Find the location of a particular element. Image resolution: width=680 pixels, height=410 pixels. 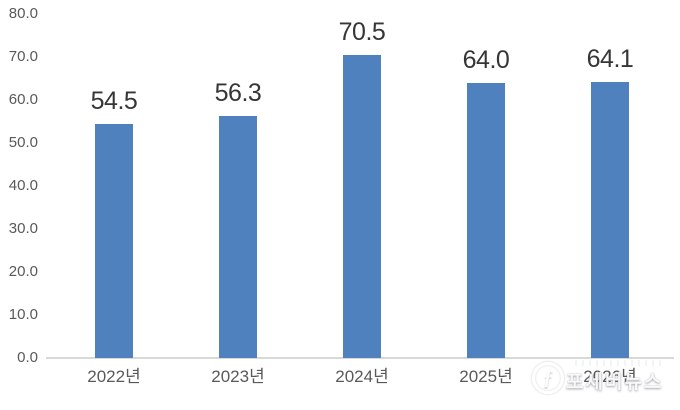

bar-value-label: 64.1 is located at coordinates (610, 59).